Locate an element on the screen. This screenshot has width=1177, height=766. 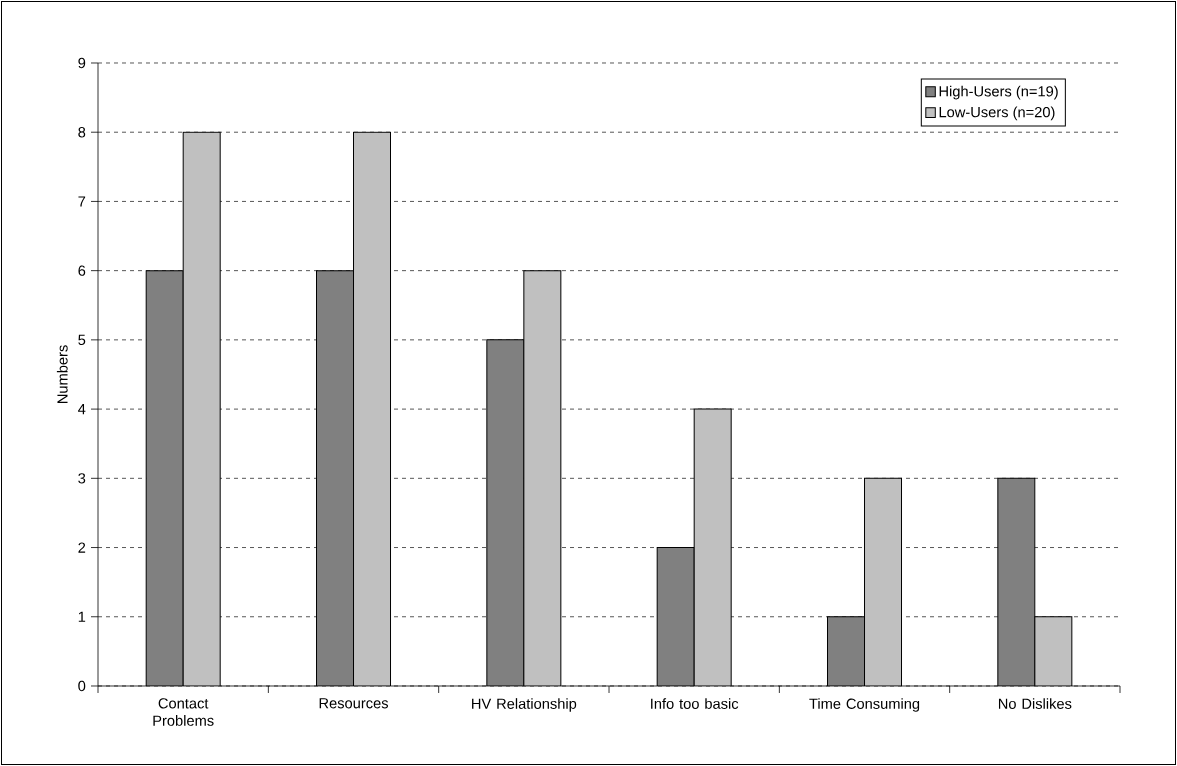
y-tick-label: 2 is located at coordinates (82, 547).